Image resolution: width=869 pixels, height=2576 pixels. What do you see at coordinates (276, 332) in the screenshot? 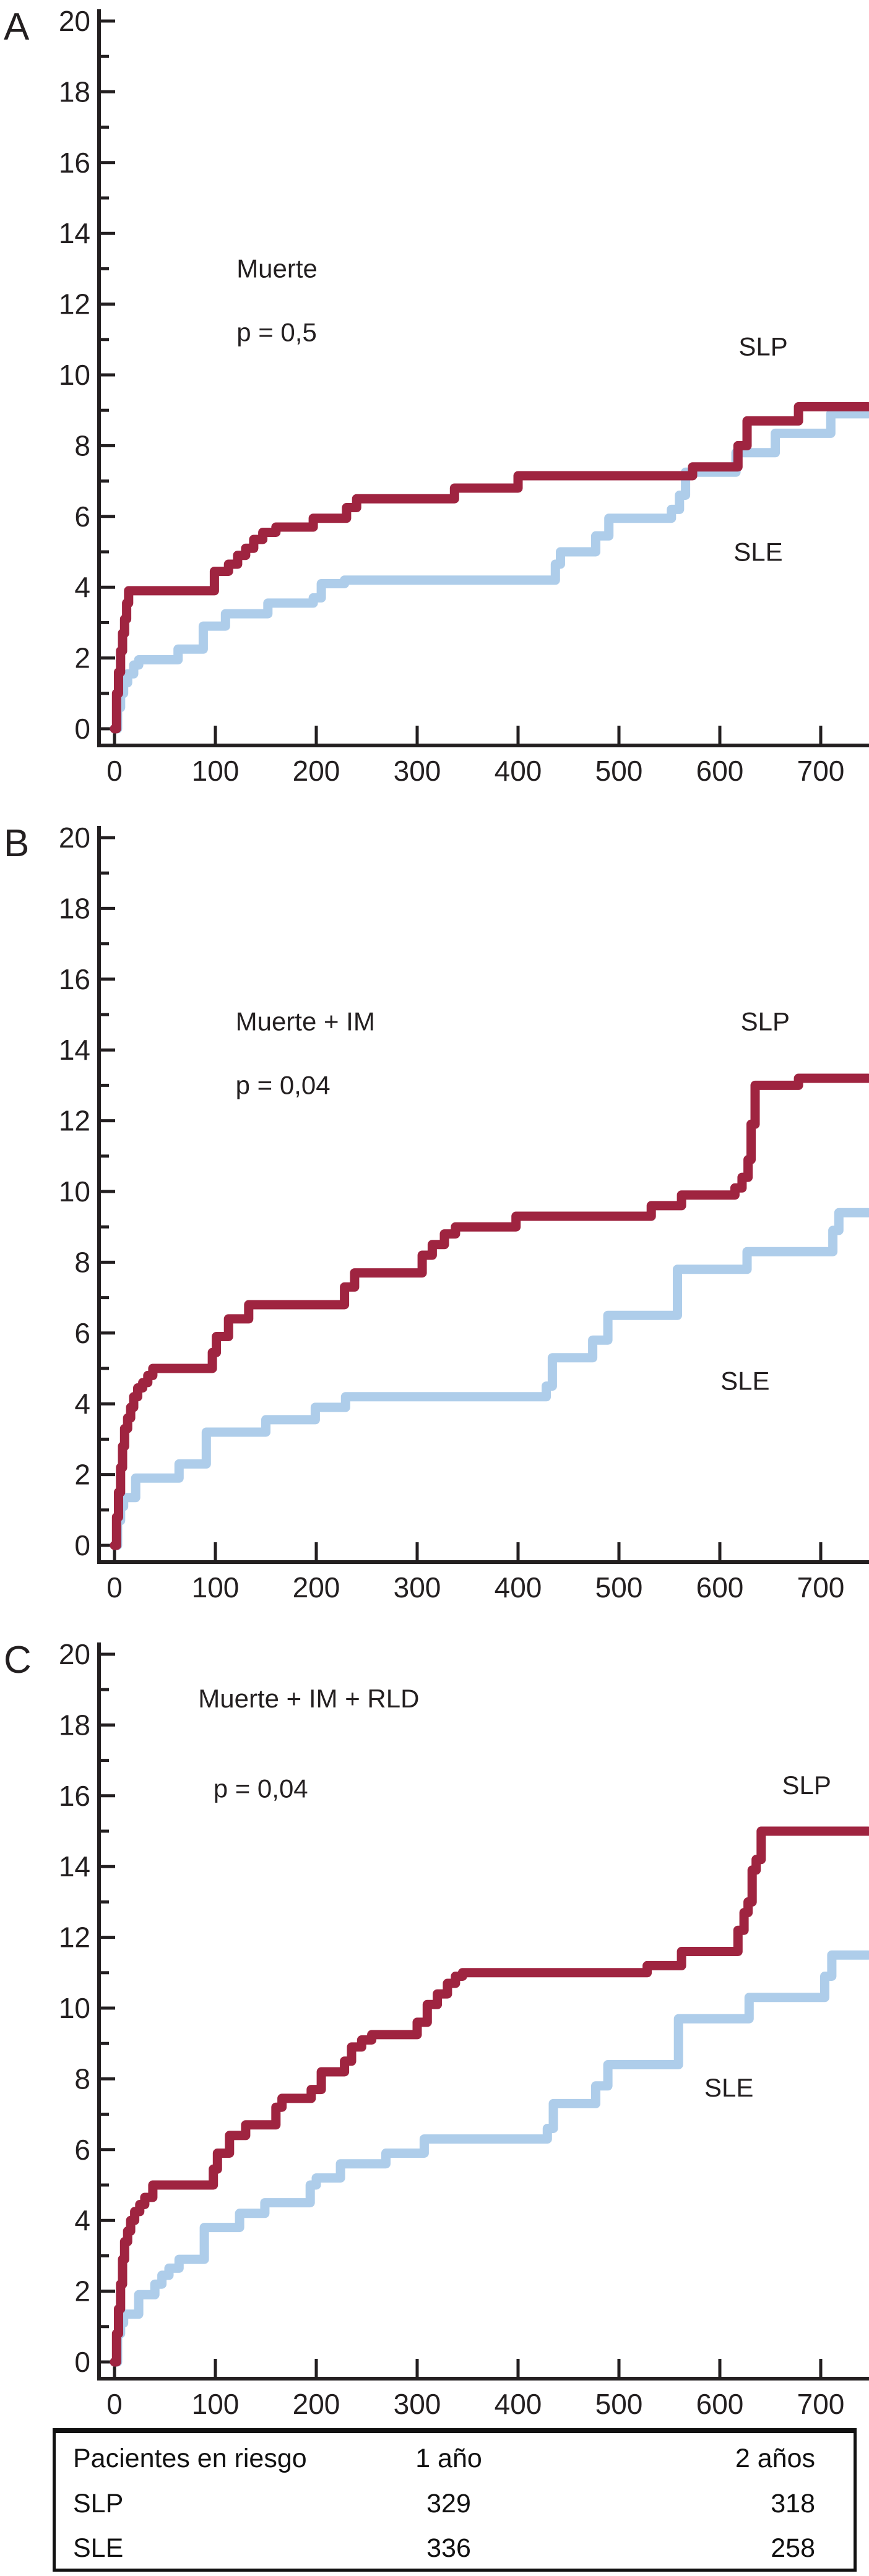
I see `p-value-label: p = 0,5` at bounding box center [276, 332].